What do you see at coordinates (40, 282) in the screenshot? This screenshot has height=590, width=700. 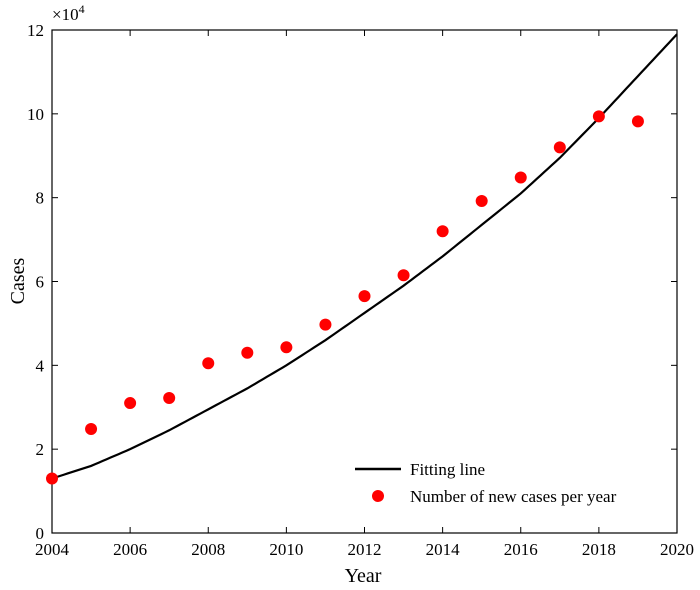 I see `y-tick-label: 6` at bounding box center [40, 282].